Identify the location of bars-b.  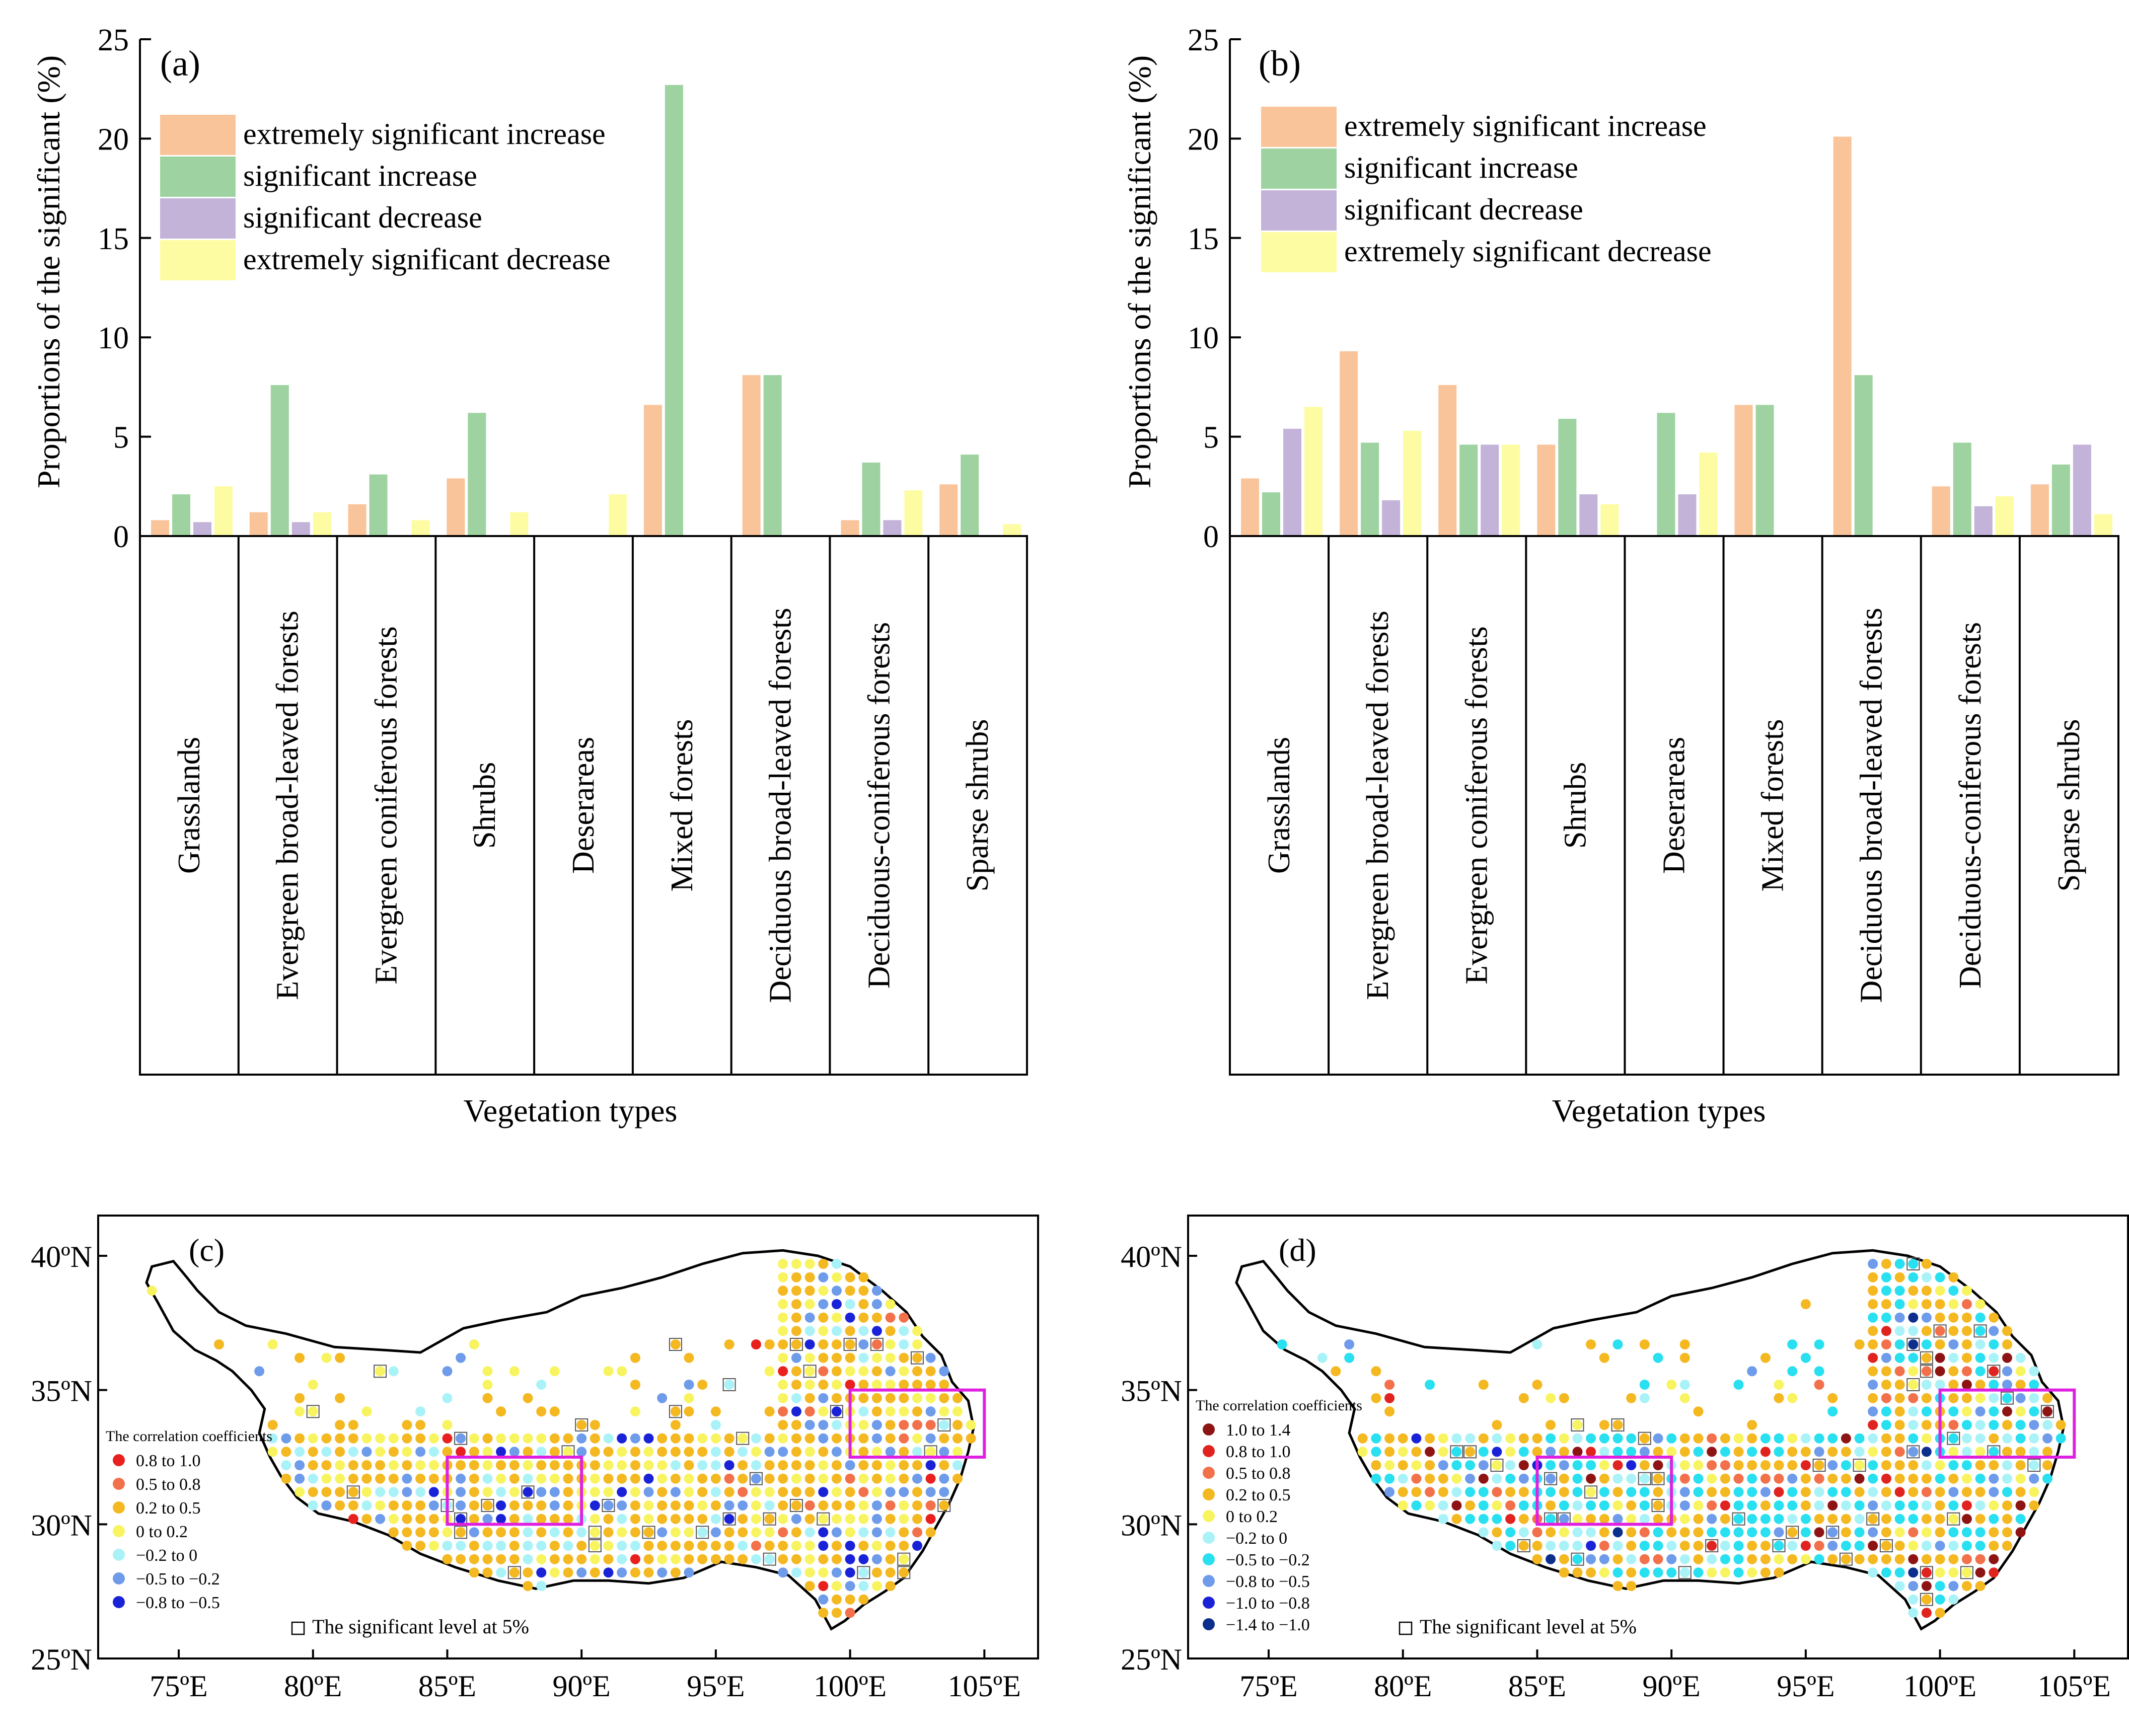
(1676, 336).